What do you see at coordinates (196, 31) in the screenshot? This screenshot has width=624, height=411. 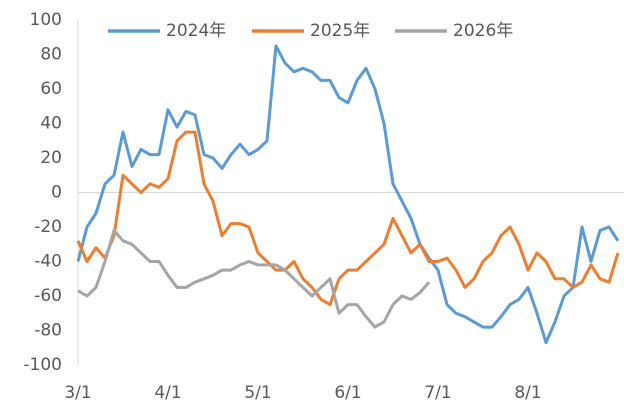 I see `legend-label: 2024年` at bounding box center [196, 31].